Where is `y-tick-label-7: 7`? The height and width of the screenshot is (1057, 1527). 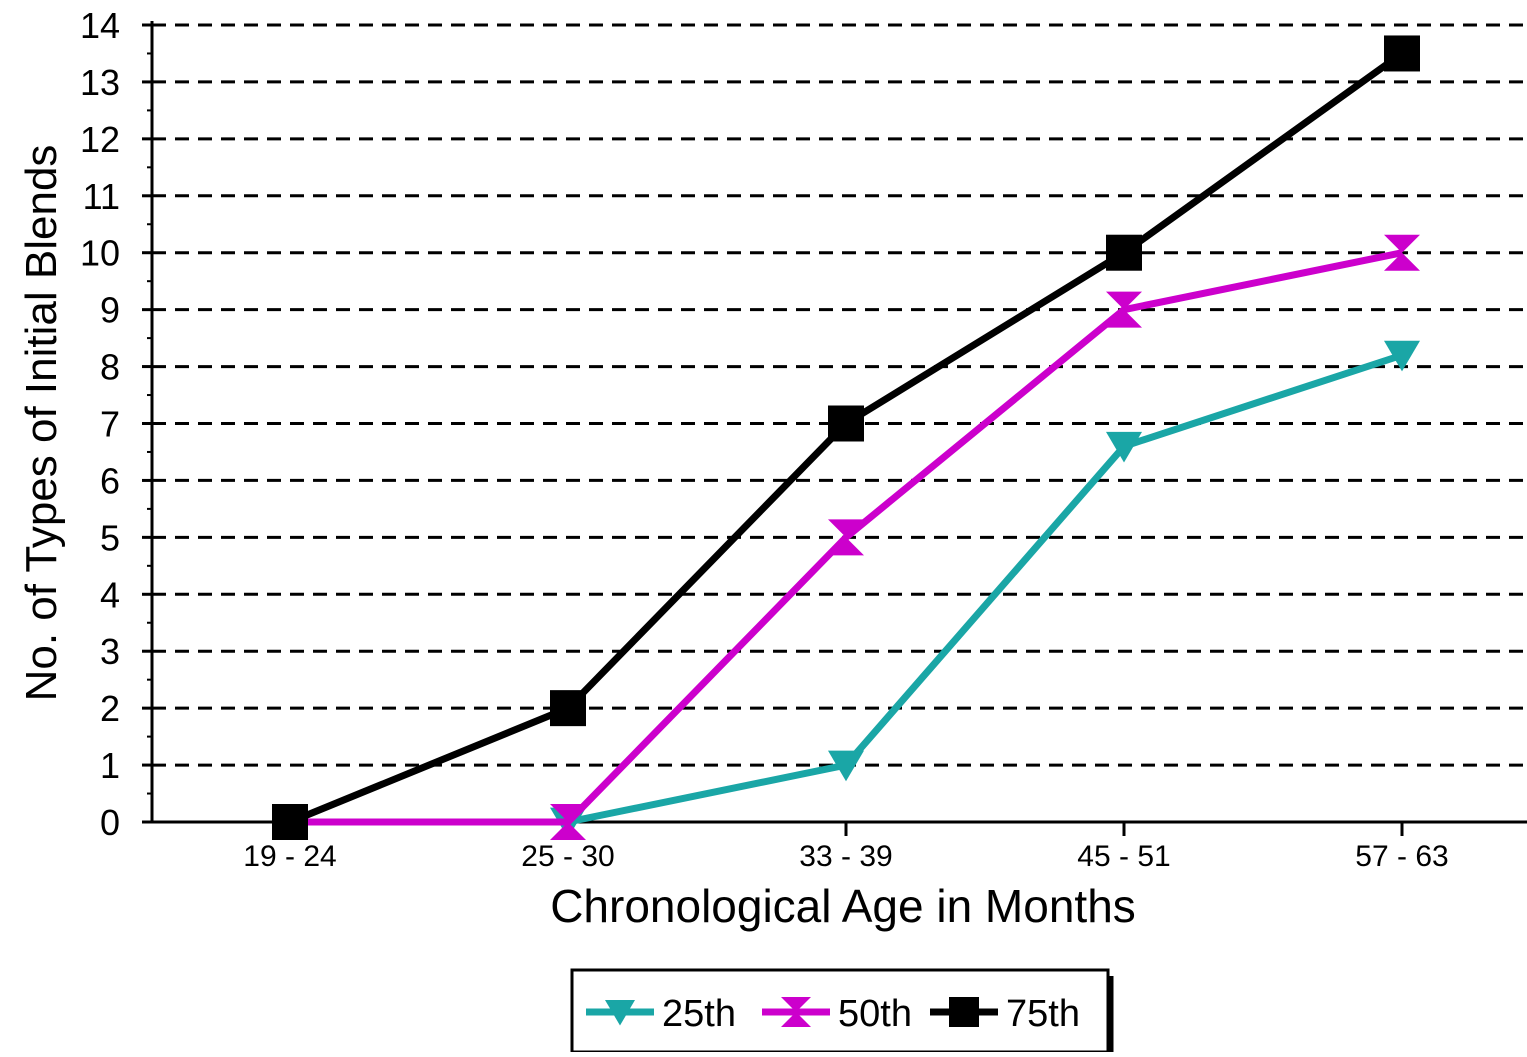 y-tick-label-7: 7 is located at coordinates (110, 424).